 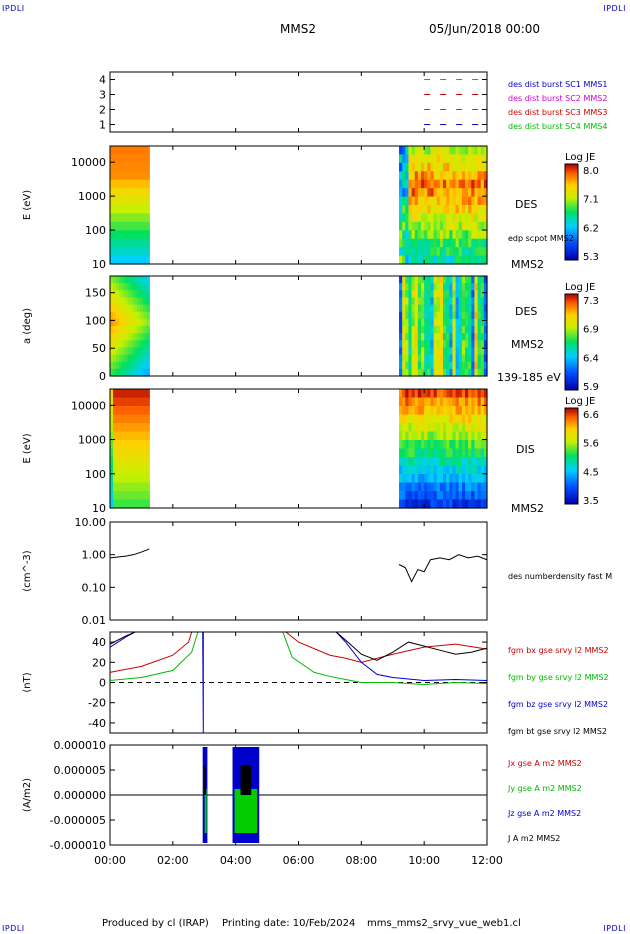 I want to click on current-burst, so click(x=246, y=780).